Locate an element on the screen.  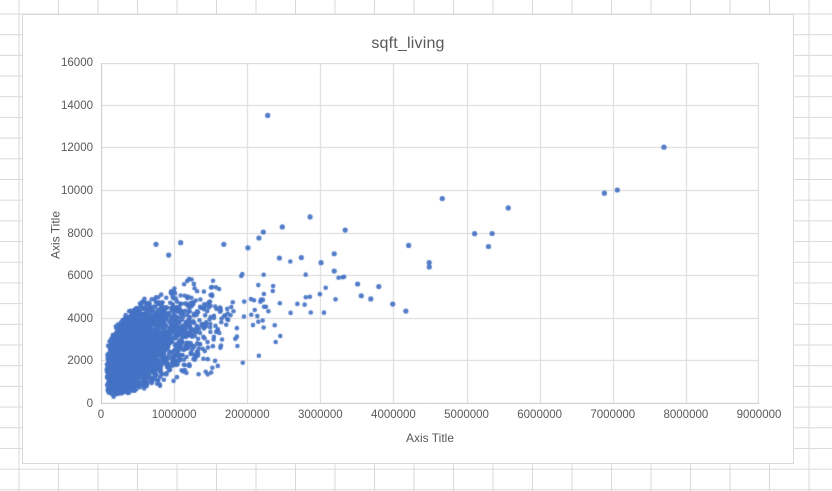
y-tick-label: 8000 is located at coordinates (80, 233).